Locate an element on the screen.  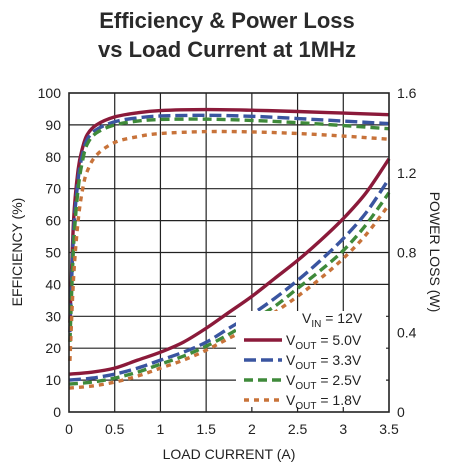
x-tick-label: 2 is located at coordinates (252, 429).